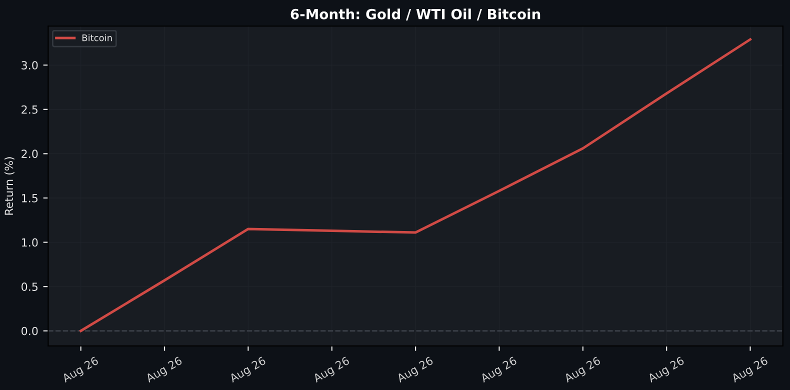 Image resolution: width=790 pixels, height=390 pixels. I want to click on y-axis-title: Return (%), so click(9, 186).